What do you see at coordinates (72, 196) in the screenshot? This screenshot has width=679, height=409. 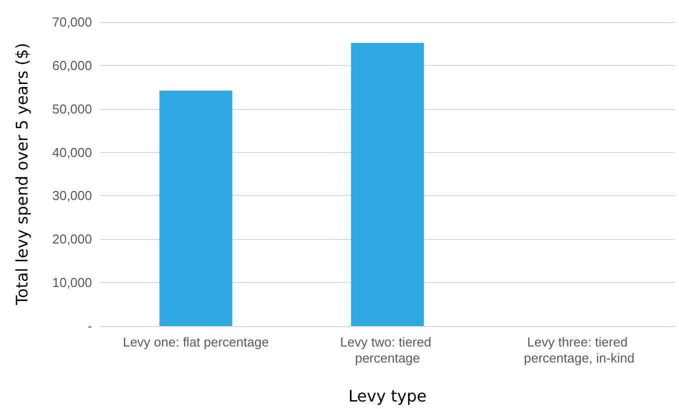 I see `y-tick-label: 30,000` at bounding box center [72, 196].